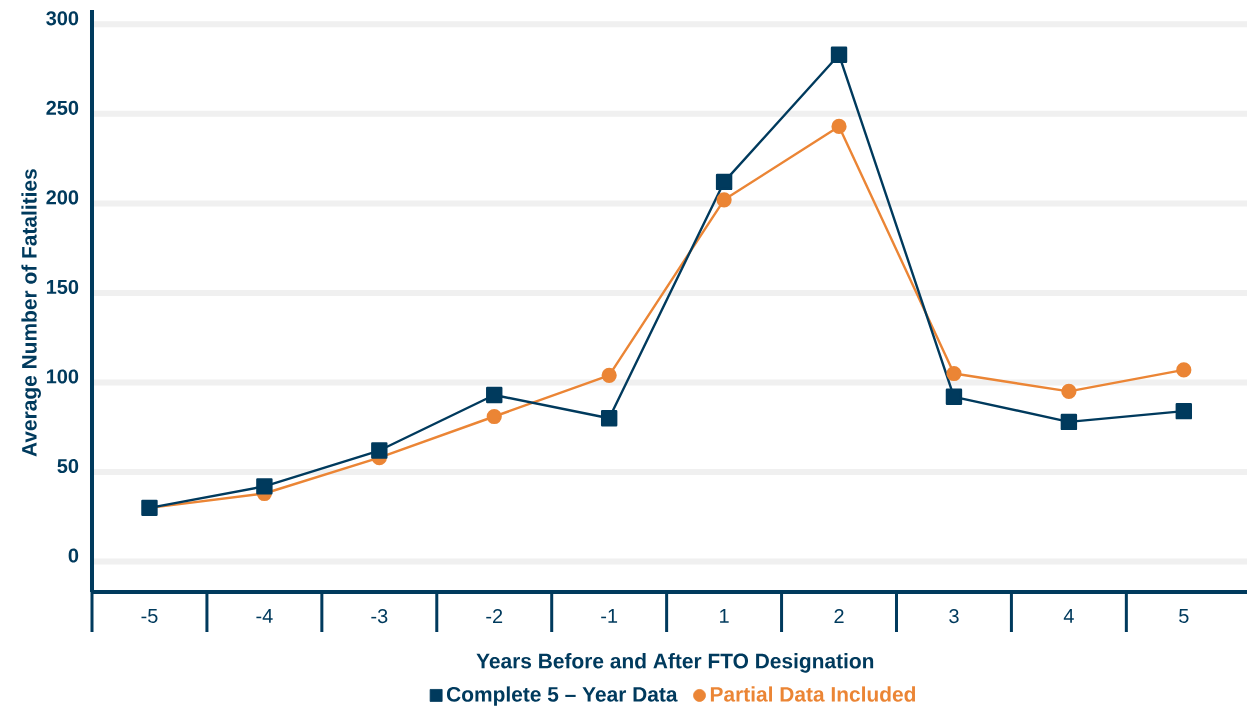  I want to click on x-axis-title: Years Before and After FTO Designation, so click(675, 663).